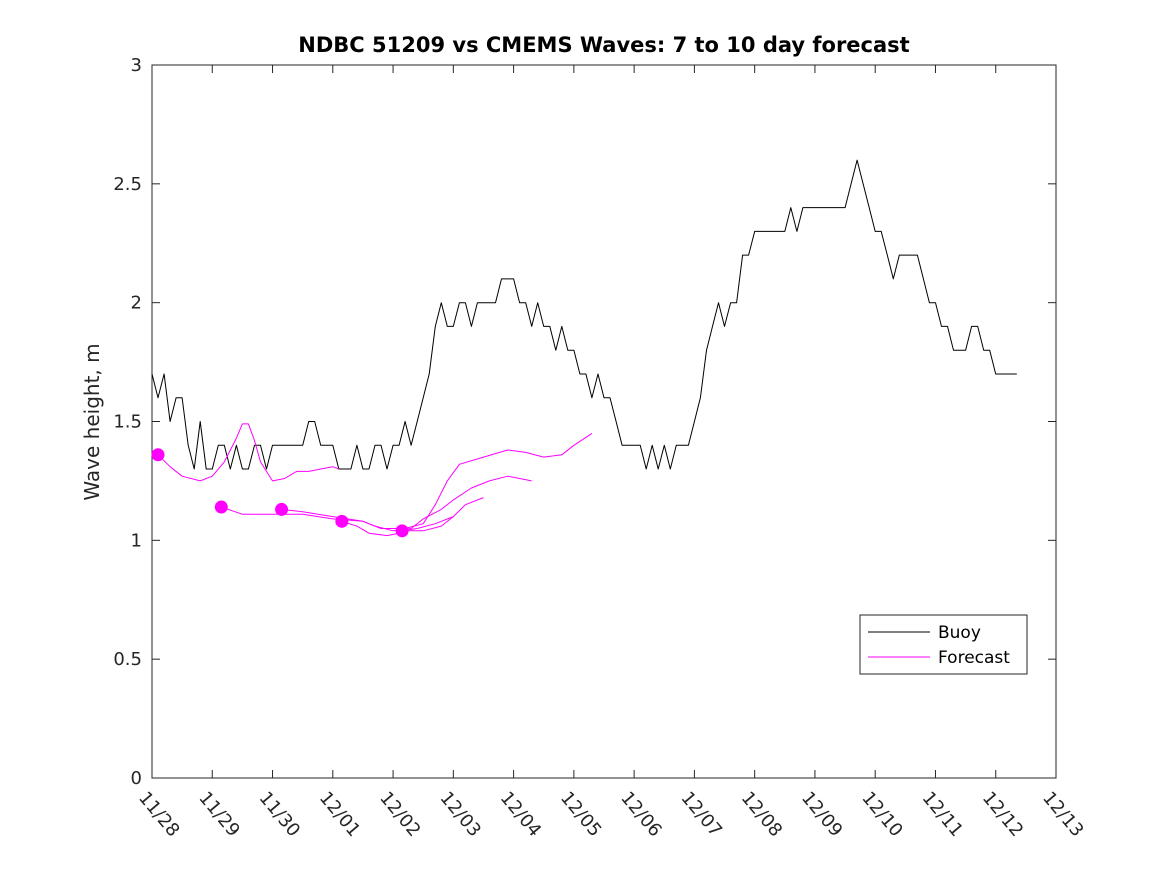 Image resolution: width=1167 pixels, height=875 pixels. Describe the element at coordinates (959, 633) in the screenshot. I see `legend-buoy-label: Buoy` at that location.